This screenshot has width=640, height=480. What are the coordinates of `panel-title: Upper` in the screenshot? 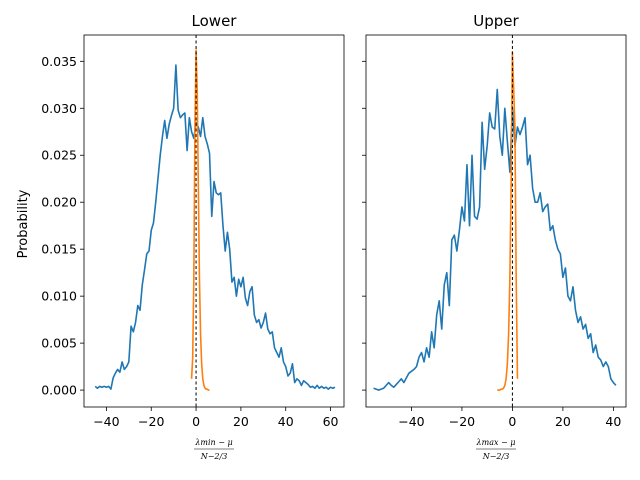 It's located at (496, 21).